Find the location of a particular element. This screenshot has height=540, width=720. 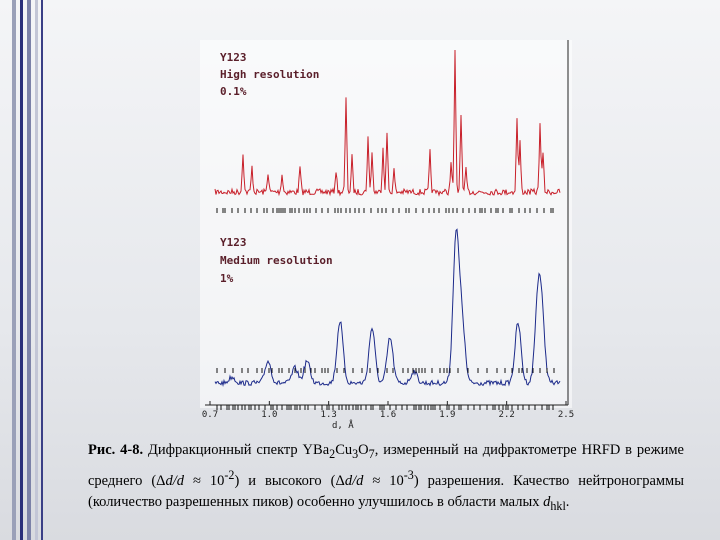

resolution-label: 0.1% is located at coordinates (233, 91).